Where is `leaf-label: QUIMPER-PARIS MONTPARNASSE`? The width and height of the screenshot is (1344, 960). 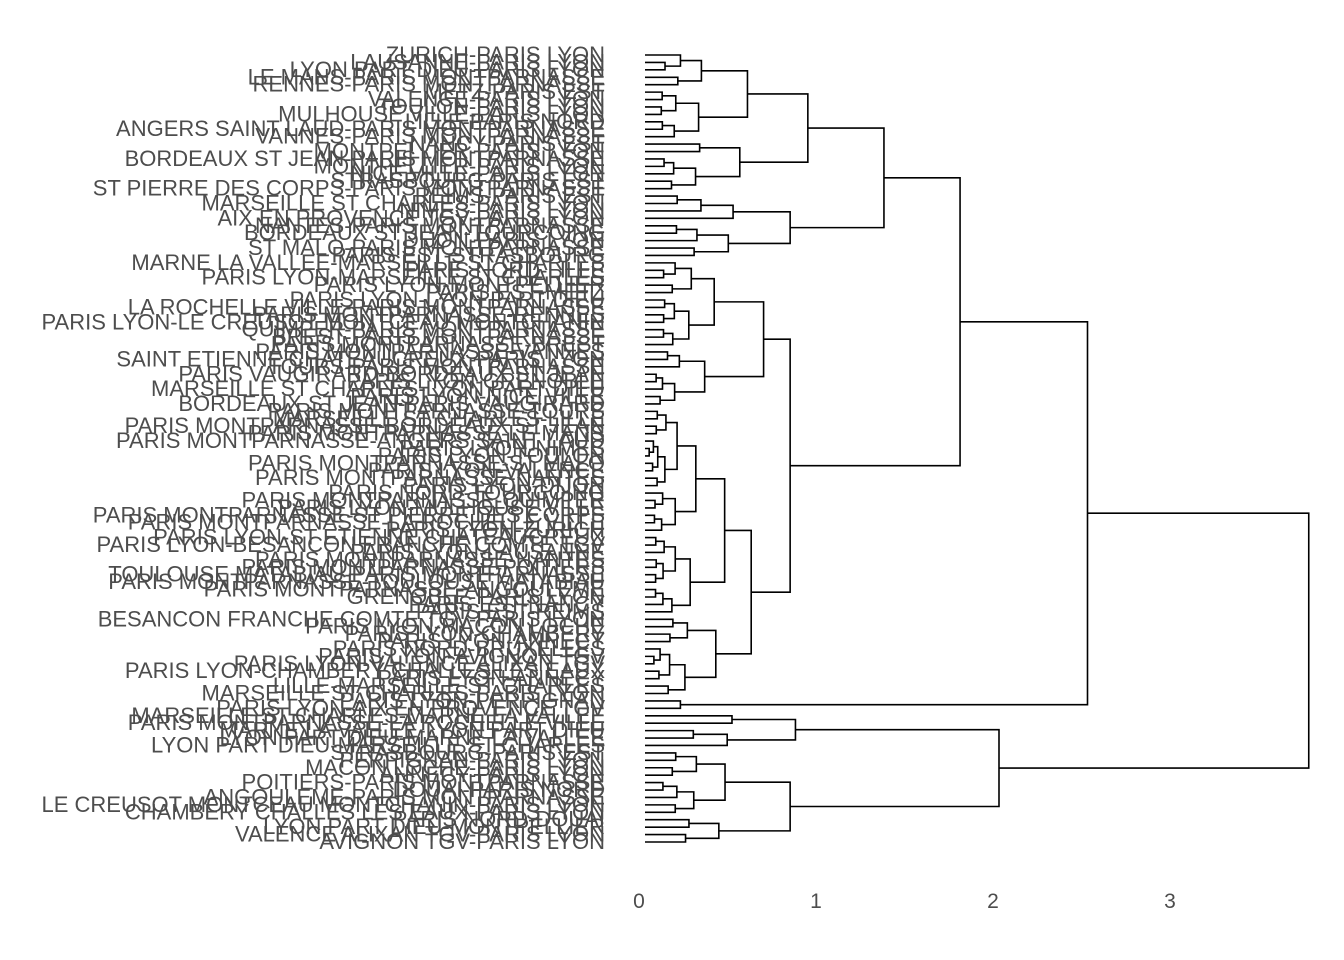
leaf-label: QUIMPER-PARIS MONTPARNASSE is located at coordinates (423, 329).